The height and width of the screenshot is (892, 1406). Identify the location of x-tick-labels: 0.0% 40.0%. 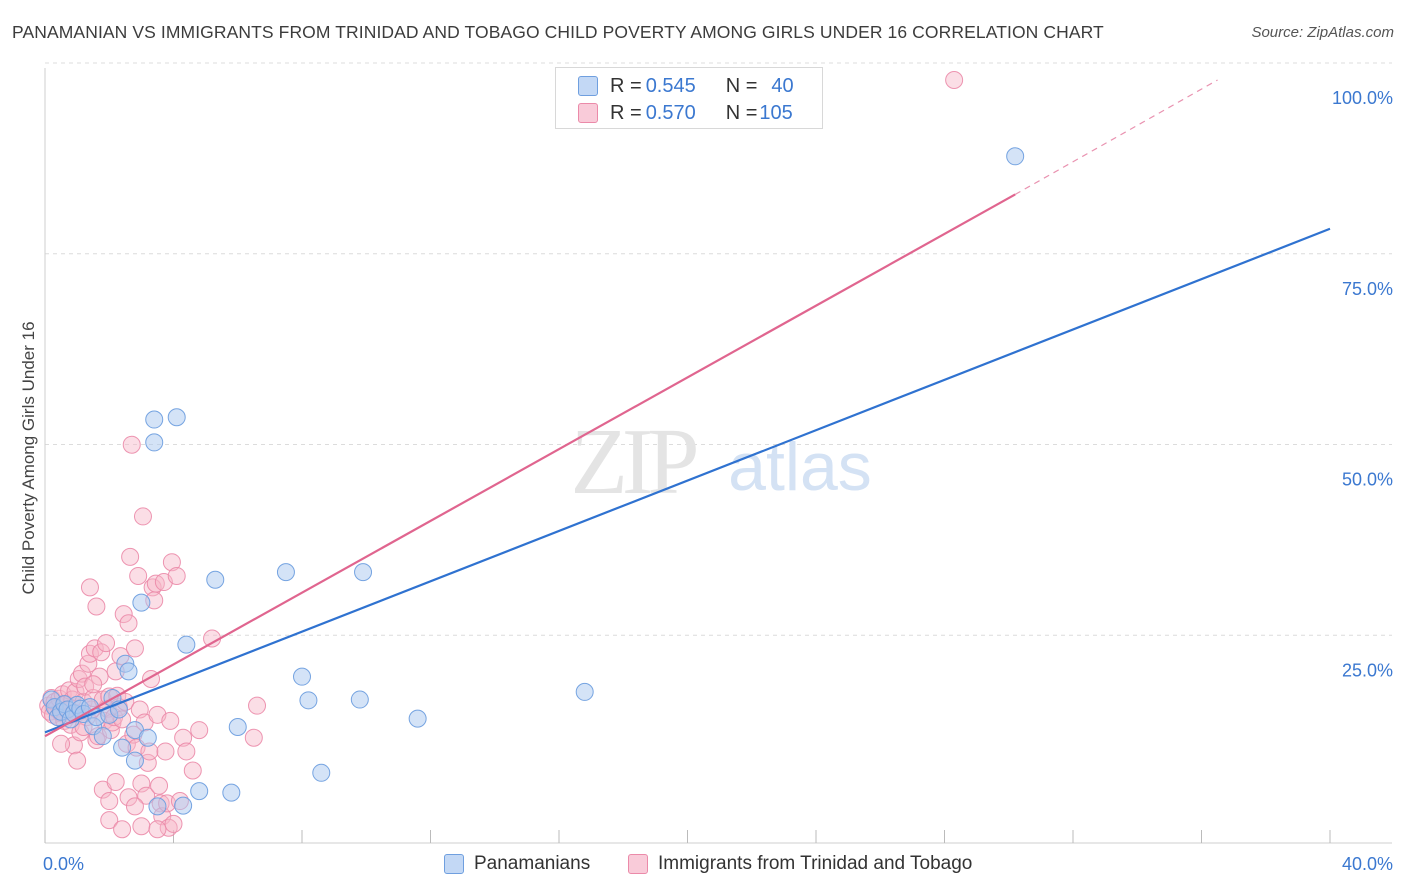
(718, 864).